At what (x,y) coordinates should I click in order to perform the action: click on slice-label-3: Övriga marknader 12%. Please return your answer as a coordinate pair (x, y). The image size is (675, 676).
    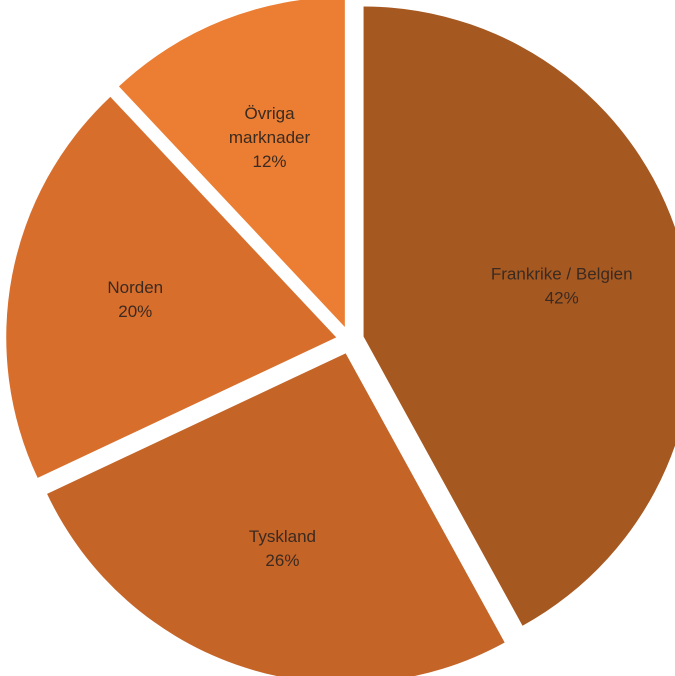
    Looking at the image, I should click on (270, 137).